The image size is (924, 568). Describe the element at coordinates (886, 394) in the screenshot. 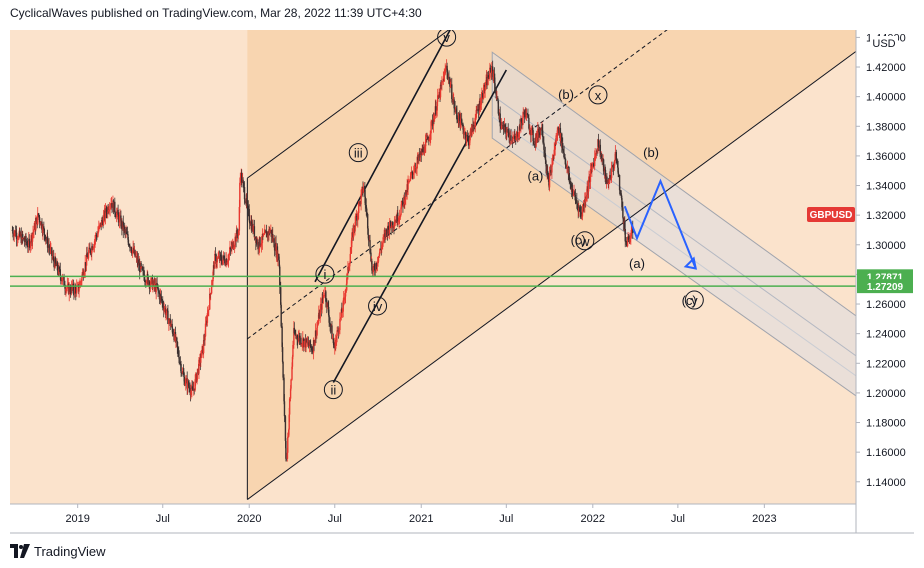

I see `y-tick-label: 1.20000` at that location.